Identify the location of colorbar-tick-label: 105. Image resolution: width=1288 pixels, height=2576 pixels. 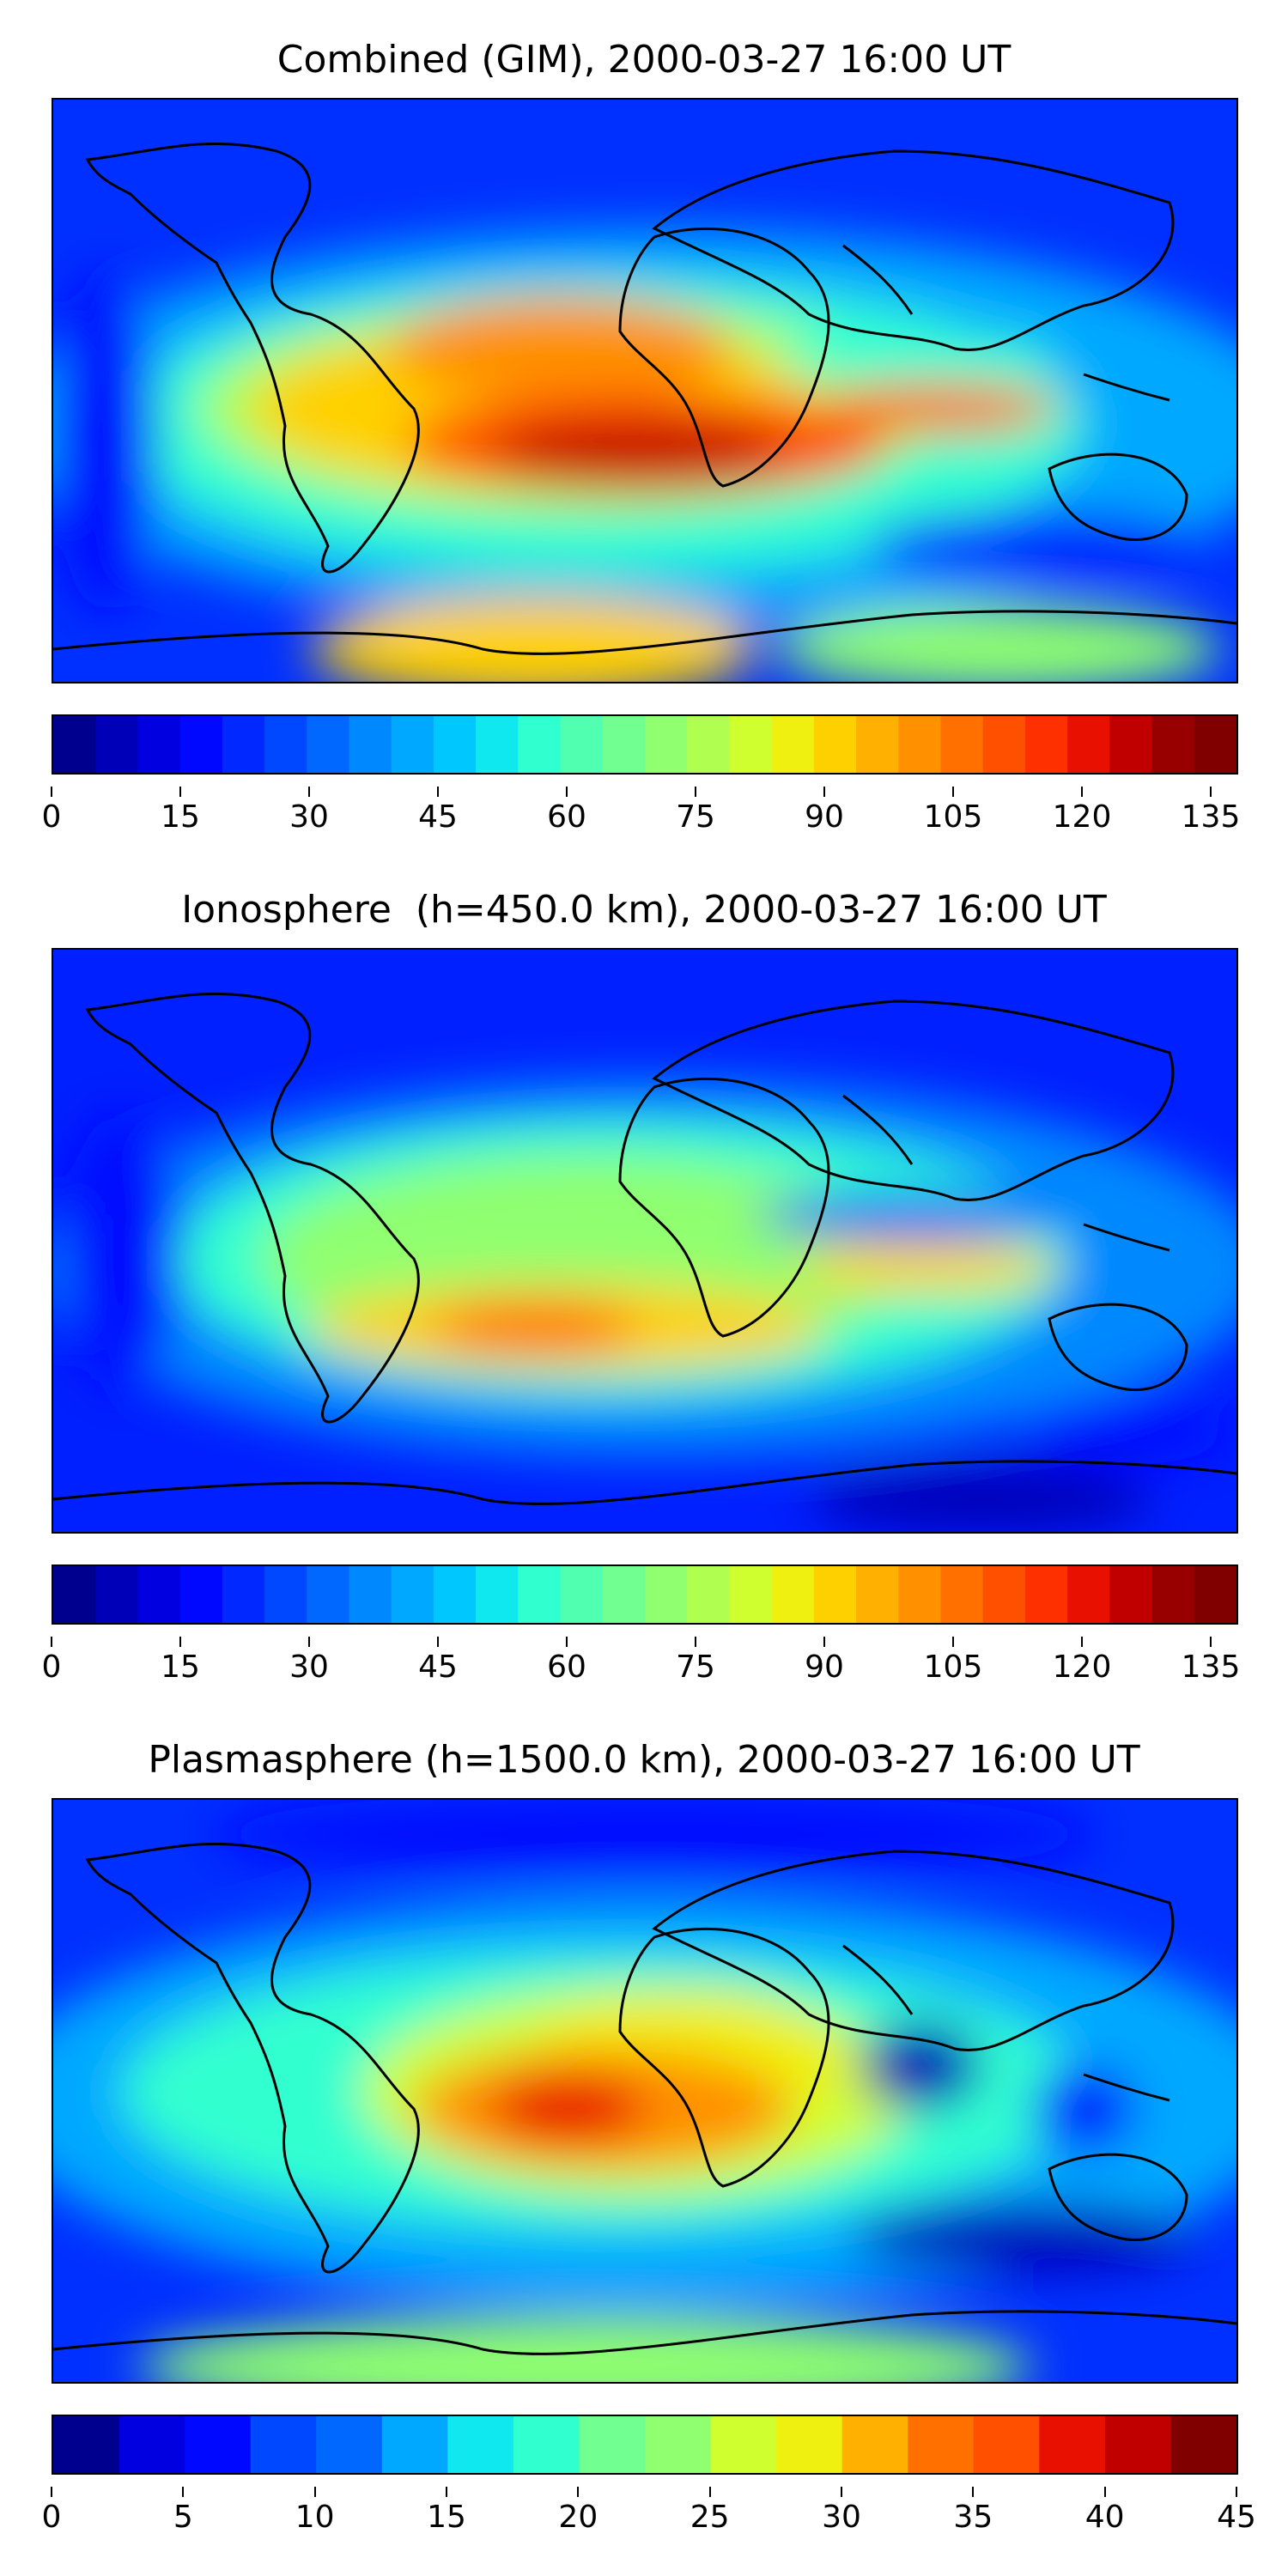
(953, 1667).